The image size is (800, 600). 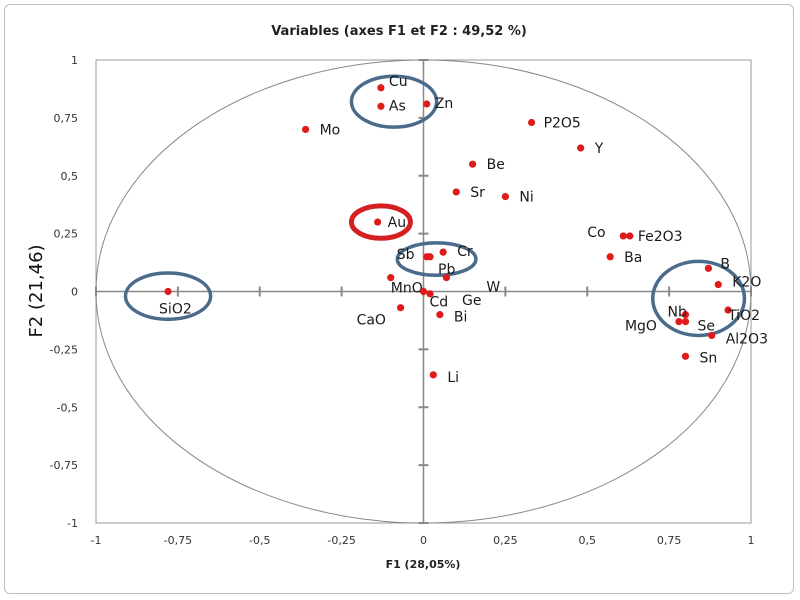 What do you see at coordinates (446, 278) in the screenshot?
I see `data-point-w` at bounding box center [446, 278].